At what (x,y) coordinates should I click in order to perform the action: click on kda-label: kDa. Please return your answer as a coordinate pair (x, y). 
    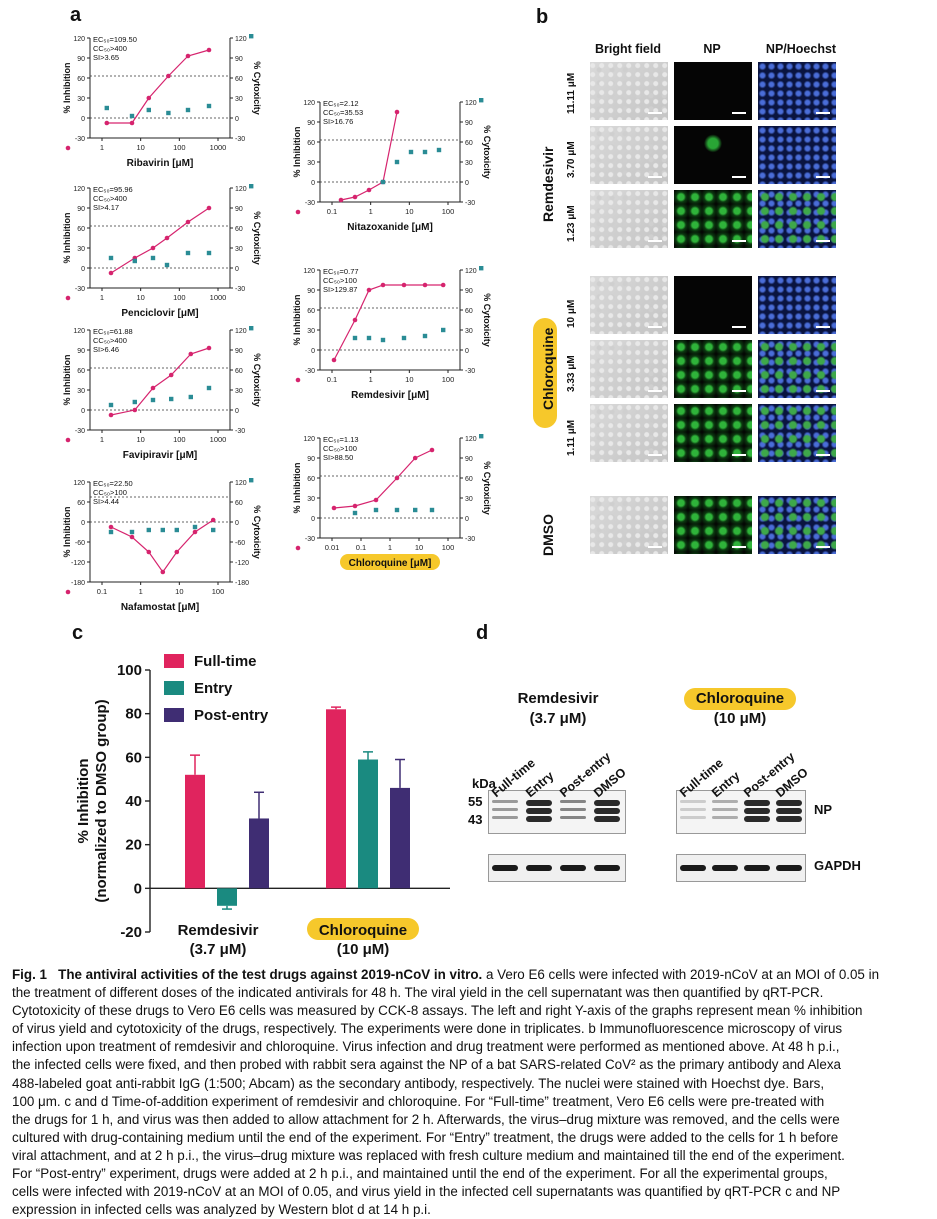
    Looking at the image, I should click on (484, 783).